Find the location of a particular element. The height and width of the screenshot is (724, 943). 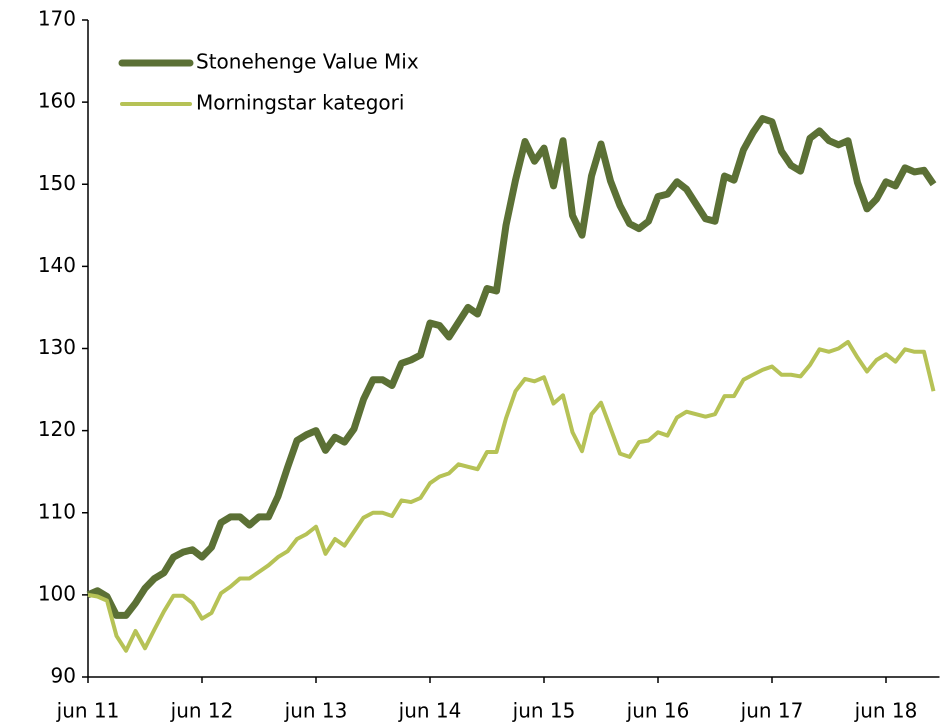

y-tick-label: 130 is located at coordinates (57, 347).